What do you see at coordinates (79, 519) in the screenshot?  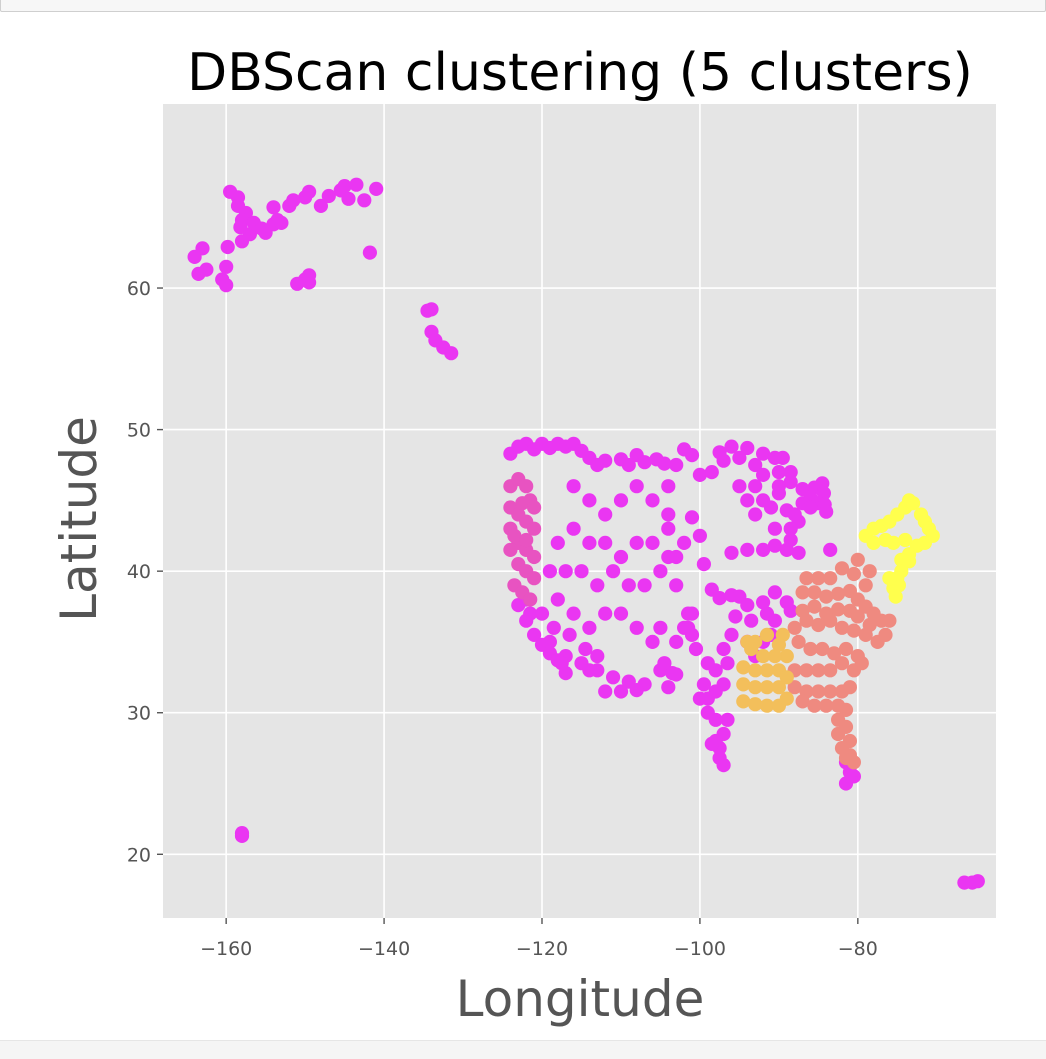 I see `y-axis-label: Latitude` at bounding box center [79, 519].